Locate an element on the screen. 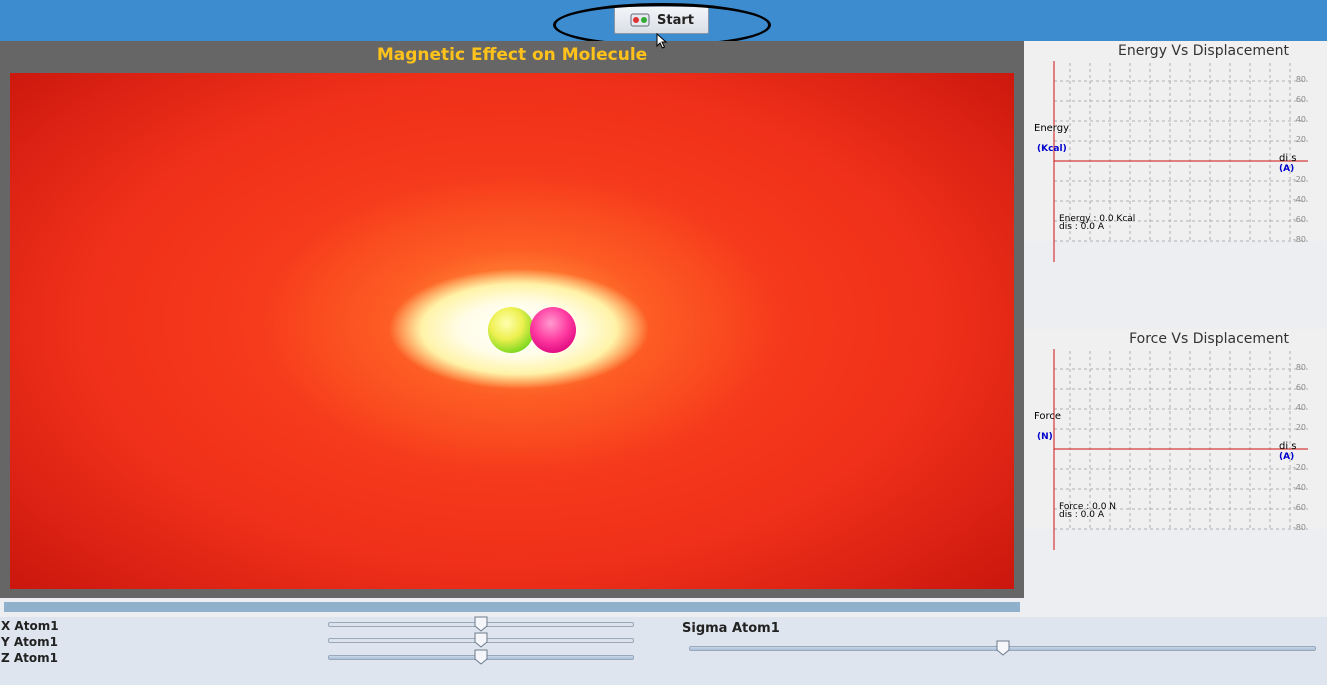 The image size is (1327, 685). simulation-title: Magnetic Effect on Molecule is located at coordinates (512, 55).